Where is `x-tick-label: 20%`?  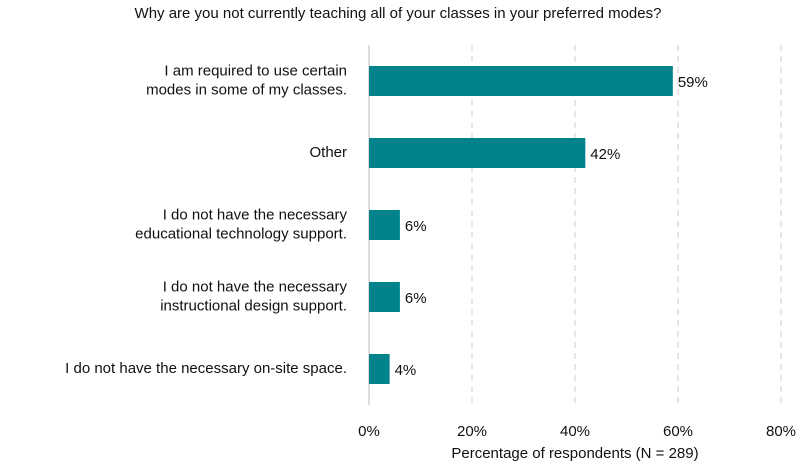 x-tick-label: 20% is located at coordinates (472, 431).